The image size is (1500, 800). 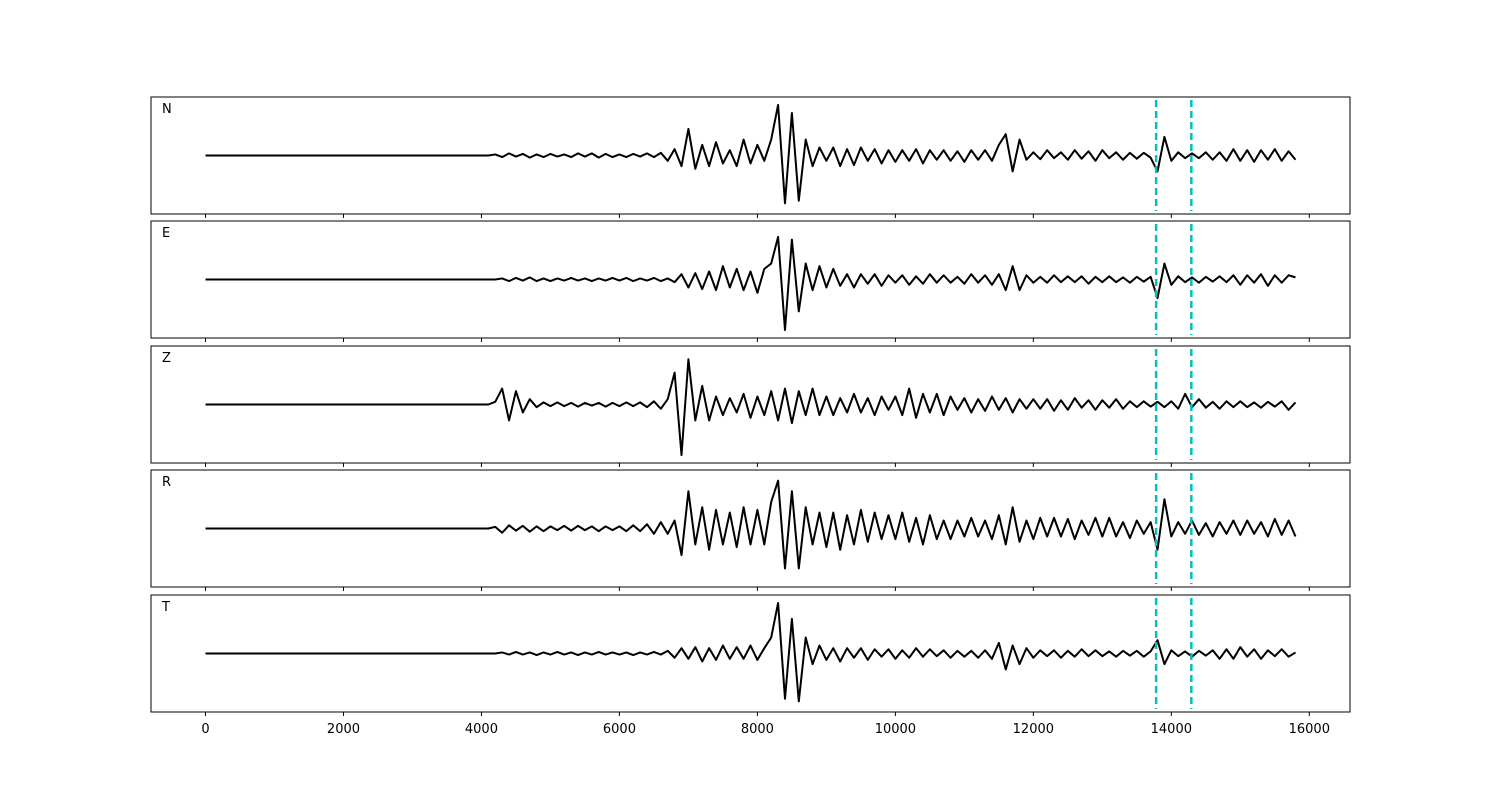 I want to click on x-tick-label: 6000, so click(x=619, y=729).